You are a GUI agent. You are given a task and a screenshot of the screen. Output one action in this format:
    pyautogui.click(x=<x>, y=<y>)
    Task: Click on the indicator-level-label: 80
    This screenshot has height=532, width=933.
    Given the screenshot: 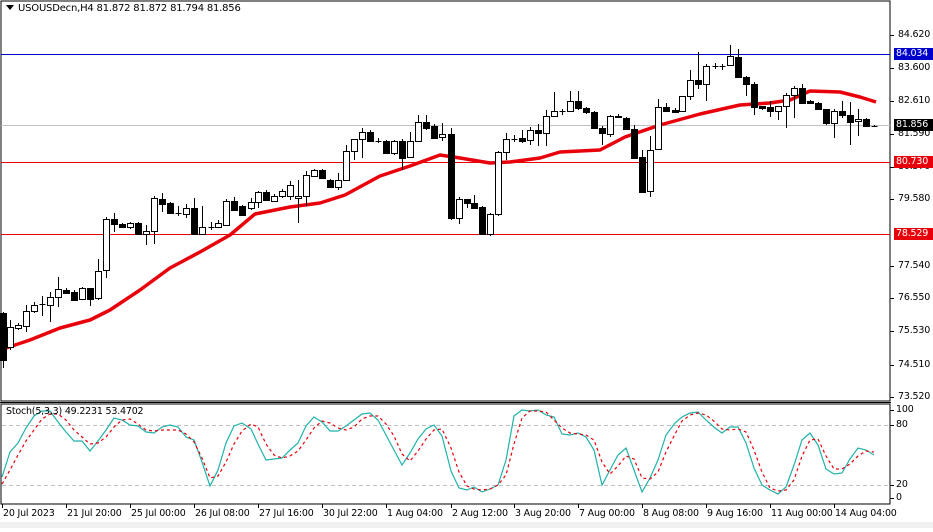 What is the action you would take?
    pyautogui.click(x=902, y=424)
    